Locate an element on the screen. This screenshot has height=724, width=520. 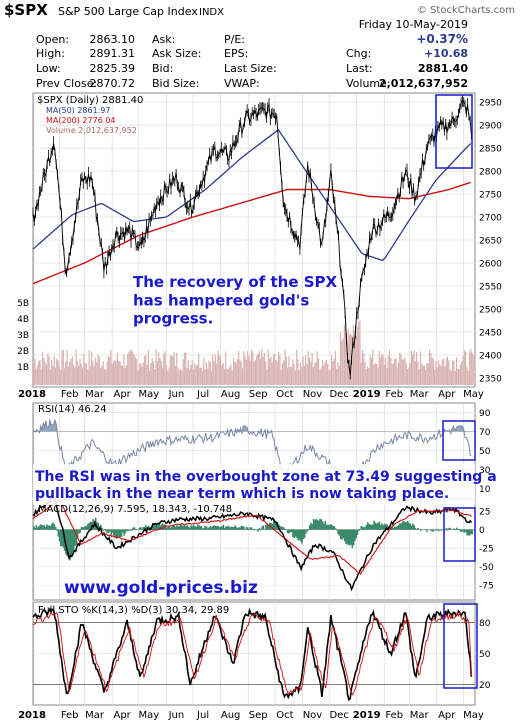
index-name: S&P 500 Large Cap Index is located at coordinates (128, 11).